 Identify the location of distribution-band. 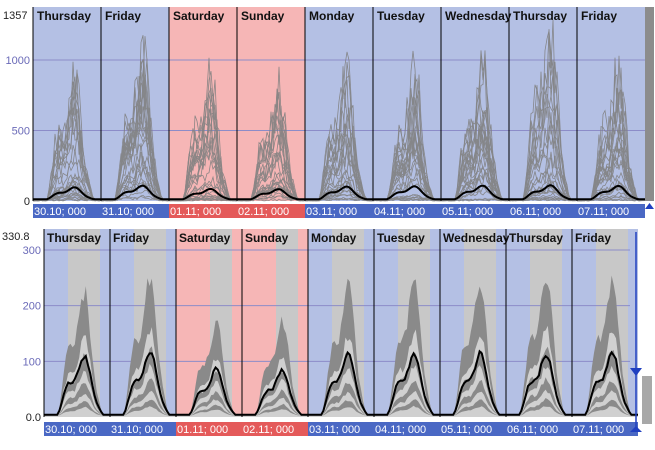
(341, 411).